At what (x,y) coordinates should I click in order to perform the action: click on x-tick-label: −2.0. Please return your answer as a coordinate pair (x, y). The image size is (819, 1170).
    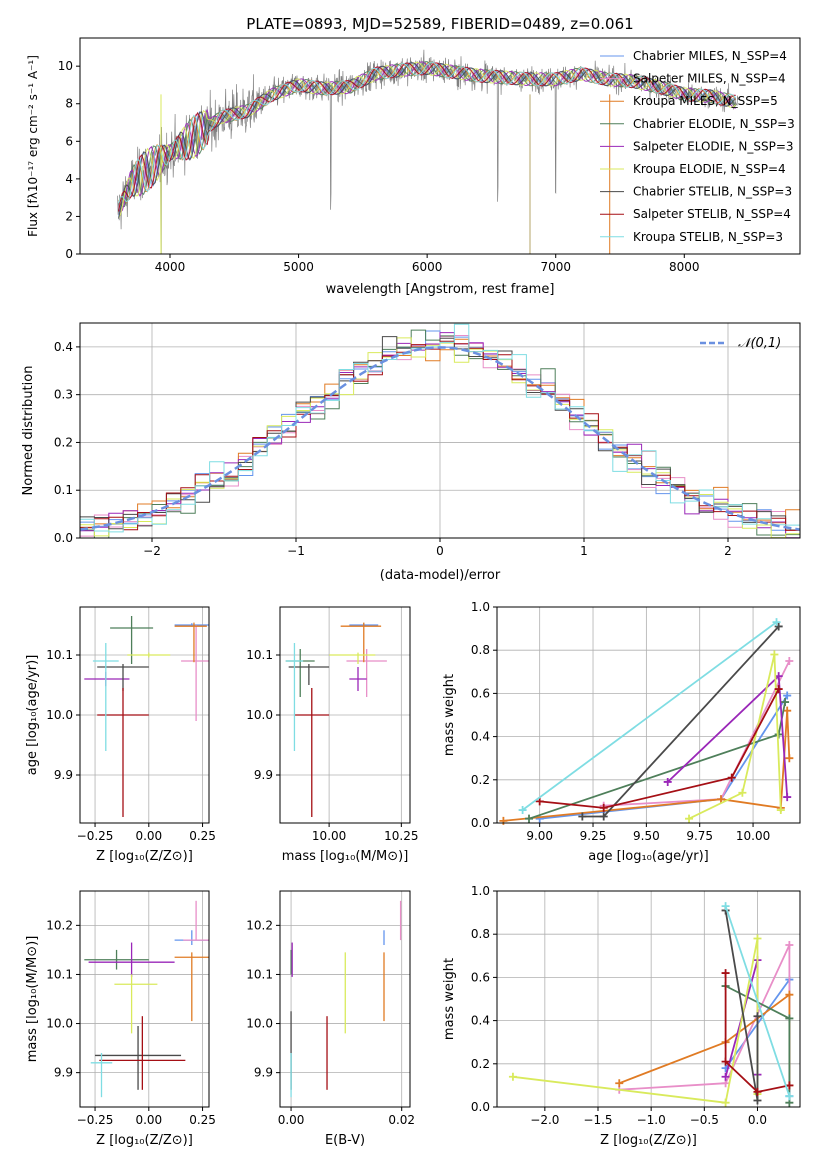
    Looking at the image, I should click on (544, 1120).